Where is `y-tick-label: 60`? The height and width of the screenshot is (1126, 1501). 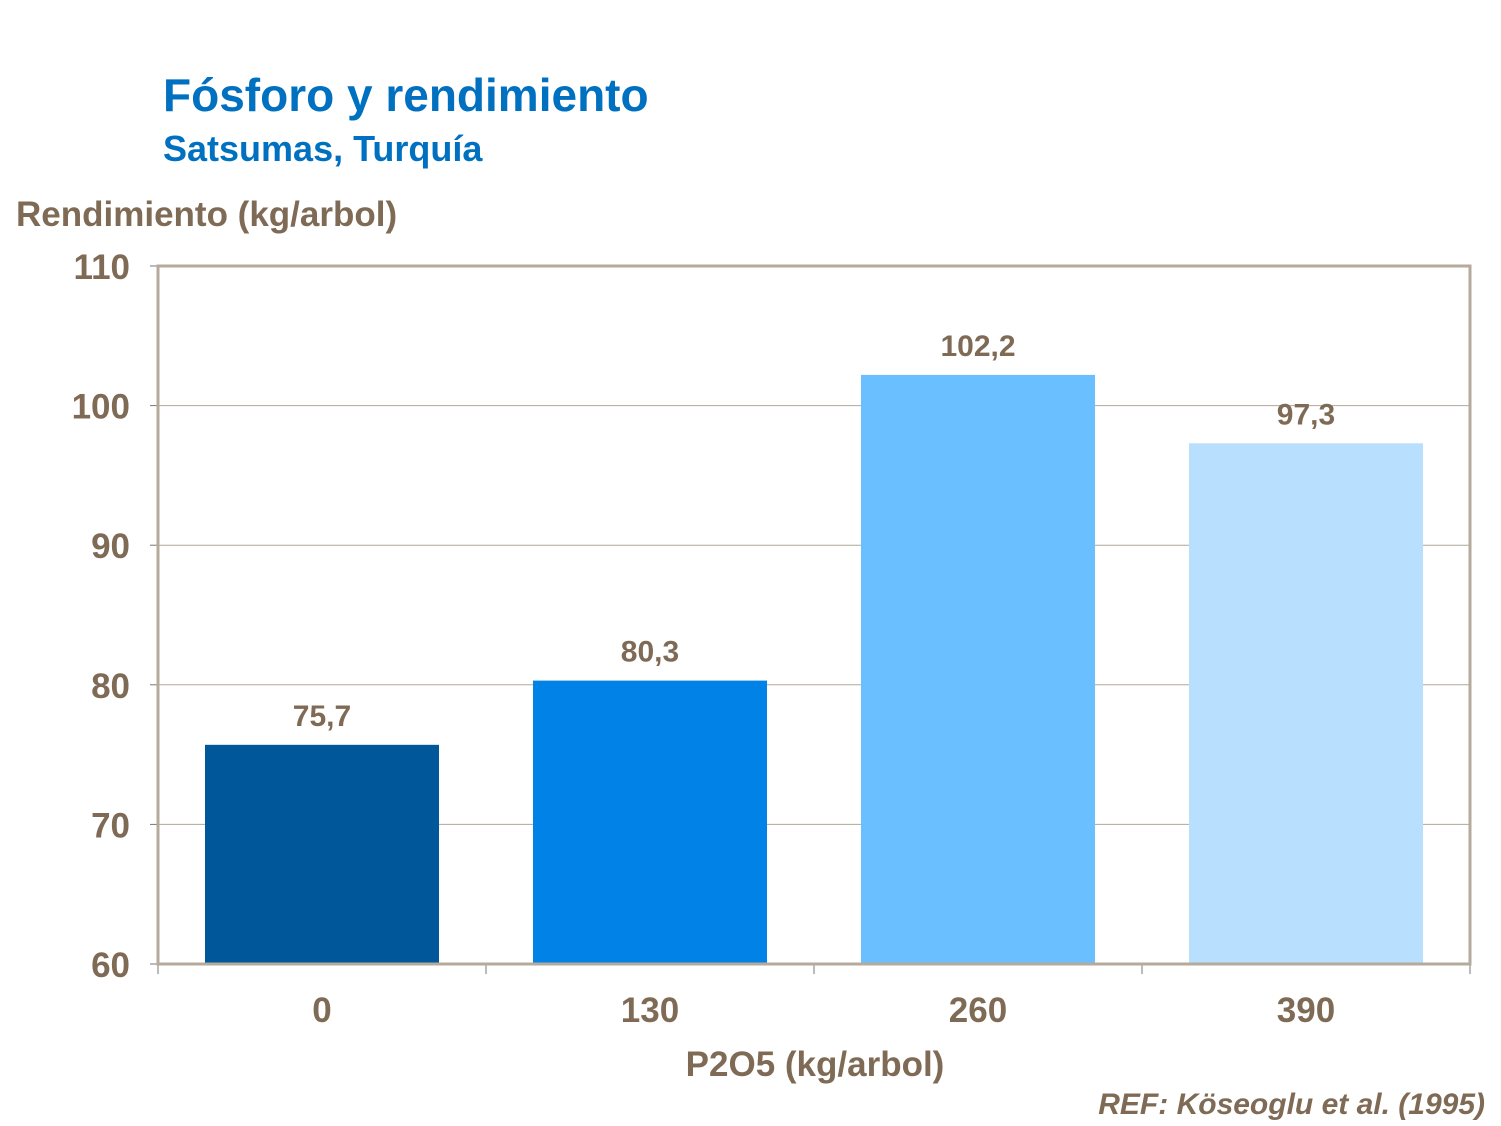 y-tick-label: 60 is located at coordinates (110, 965).